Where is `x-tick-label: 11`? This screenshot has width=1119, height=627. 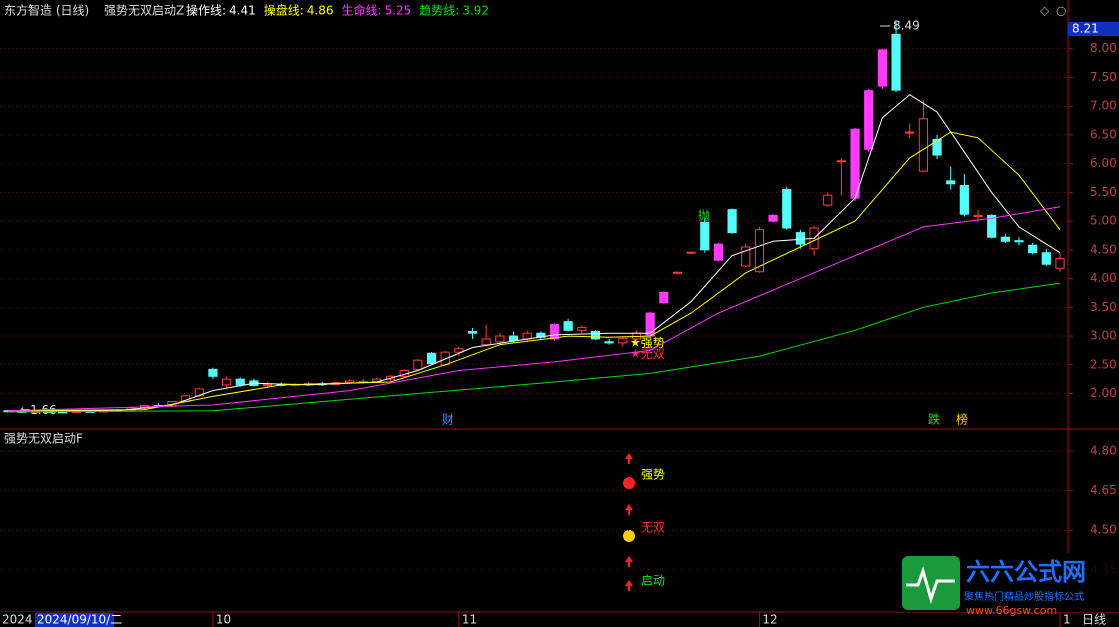 x-tick-label: 11 is located at coordinates (469, 620).